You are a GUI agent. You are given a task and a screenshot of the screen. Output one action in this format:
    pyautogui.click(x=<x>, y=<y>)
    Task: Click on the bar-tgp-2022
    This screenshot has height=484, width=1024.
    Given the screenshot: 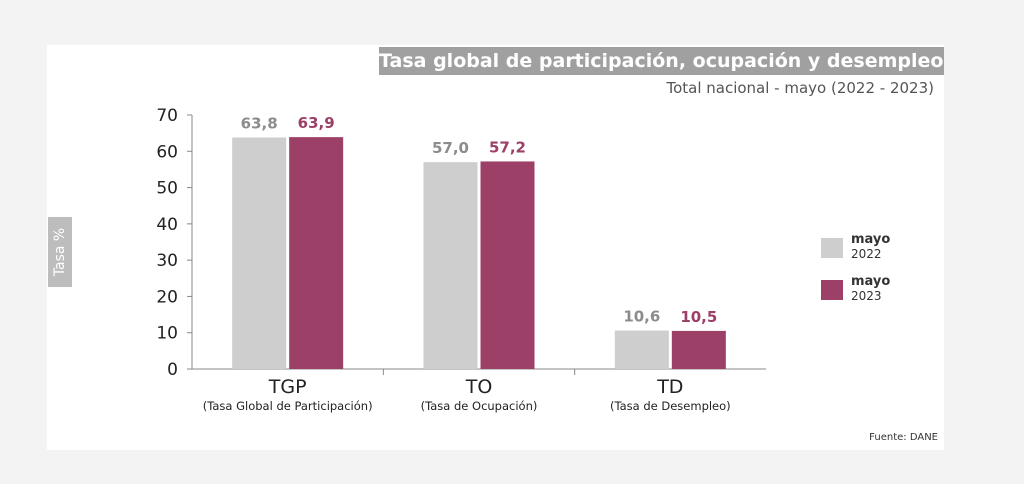 What is the action you would take?
    pyautogui.click(x=259, y=253)
    